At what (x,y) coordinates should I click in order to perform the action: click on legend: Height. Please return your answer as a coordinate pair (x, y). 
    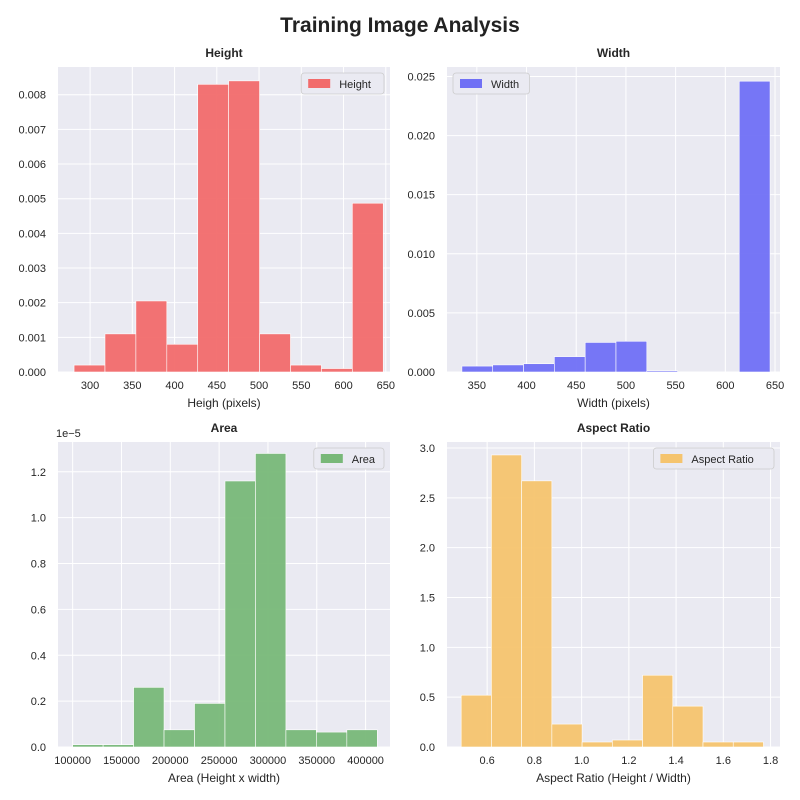
    Looking at the image, I should click on (342, 83).